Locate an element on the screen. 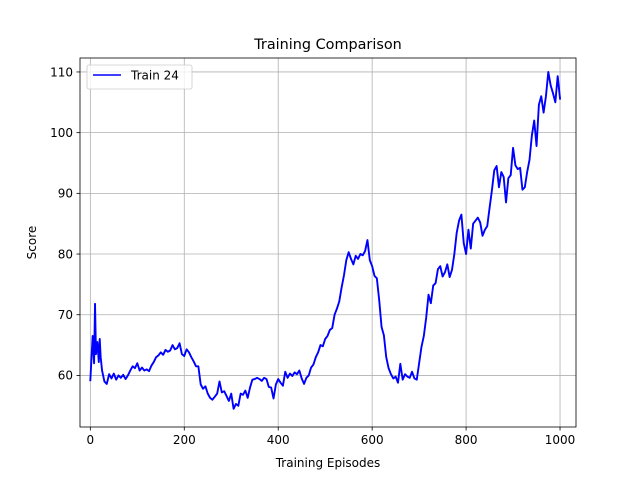 The height and width of the screenshot is (480, 640). x-axis-ticks: 0 200 400 600 800 1000 is located at coordinates (331, 437).